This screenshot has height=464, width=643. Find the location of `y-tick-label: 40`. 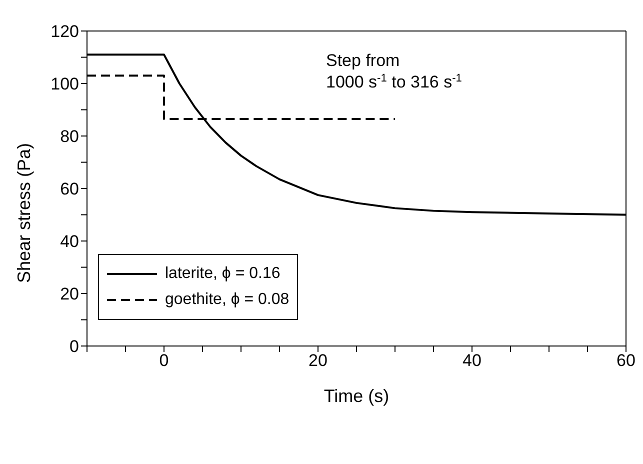

y-tick-label: 40 is located at coordinates (69, 242).